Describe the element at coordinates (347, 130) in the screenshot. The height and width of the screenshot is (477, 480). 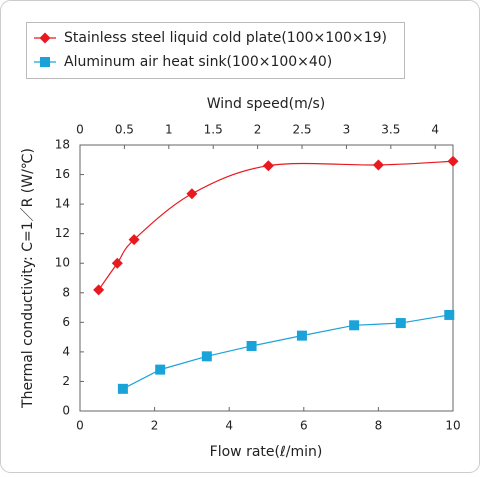
I see `x2-tick-label: 3` at that location.